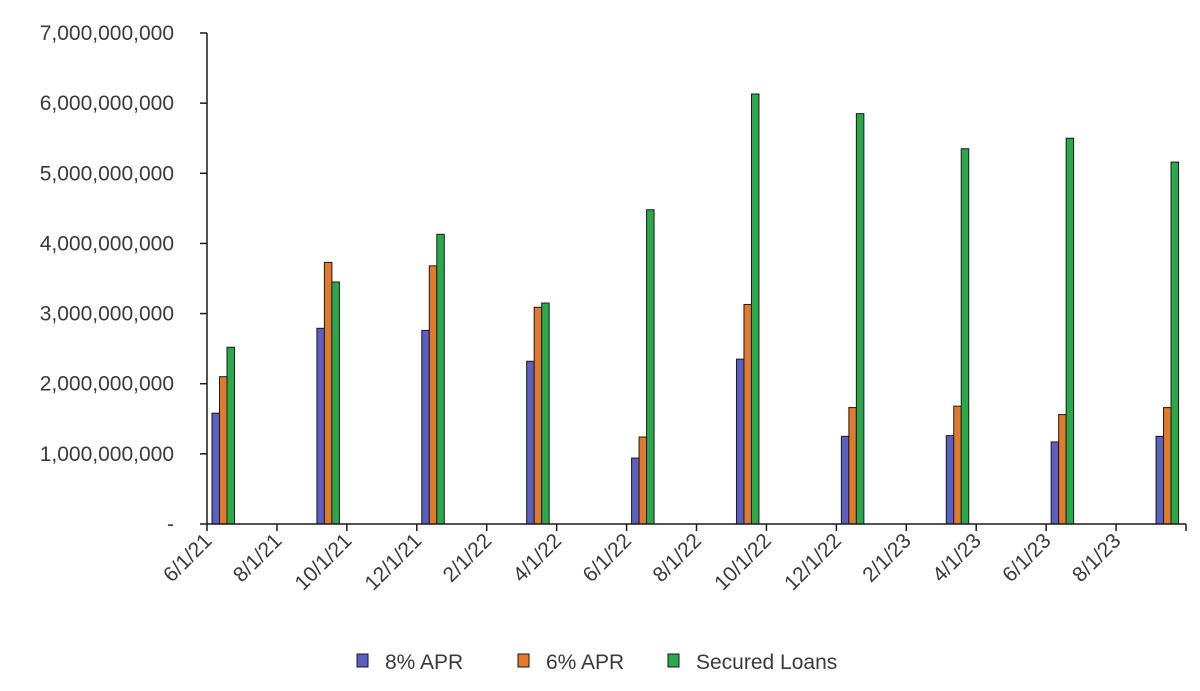 This screenshot has height=691, width=1200. I want to click on x-tick-label: 2/1/22, so click(468, 558).